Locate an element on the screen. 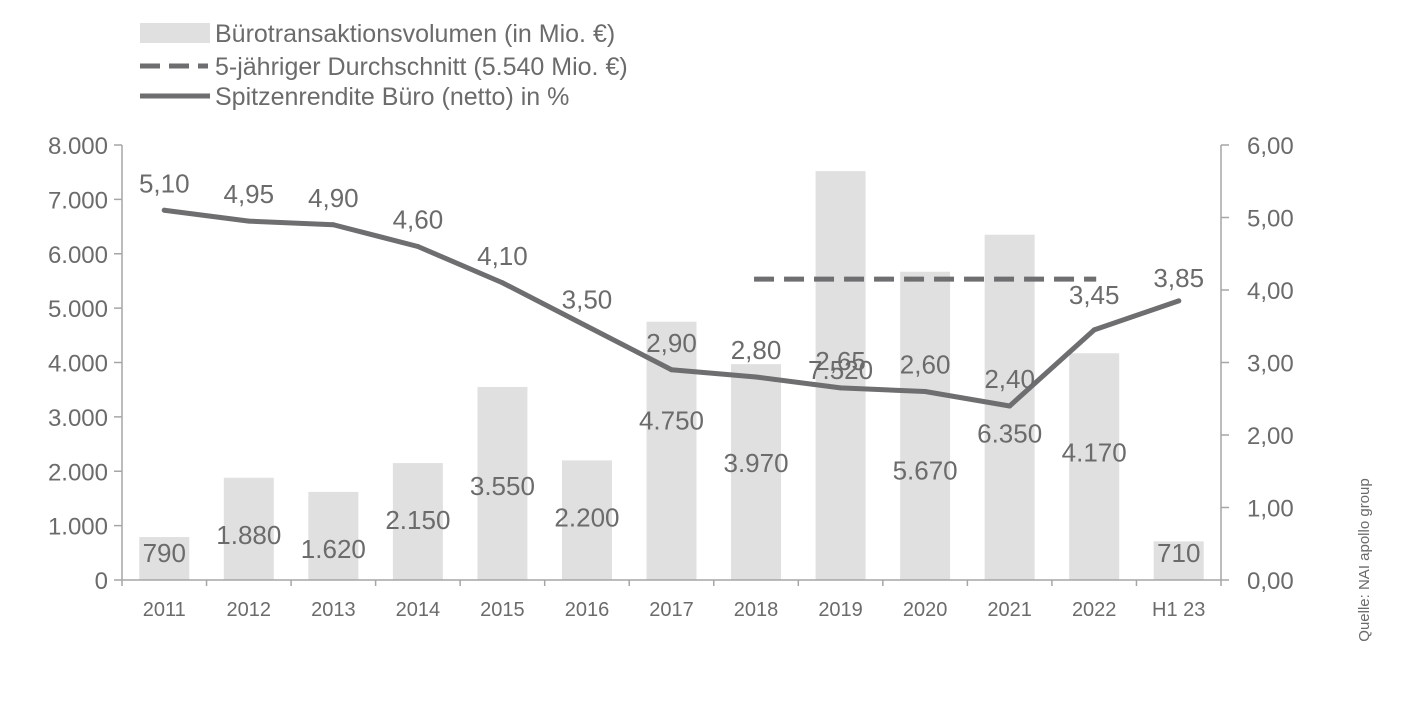  y-left-tick-label: 7.000 is located at coordinates (78, 200).